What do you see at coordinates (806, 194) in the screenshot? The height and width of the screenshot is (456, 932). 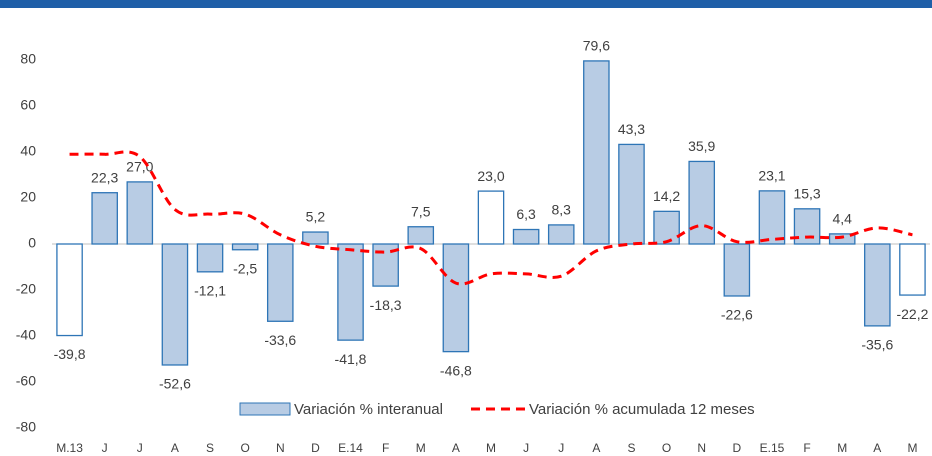 I see `data-label: 15,3` at bounding box center [806, 194].